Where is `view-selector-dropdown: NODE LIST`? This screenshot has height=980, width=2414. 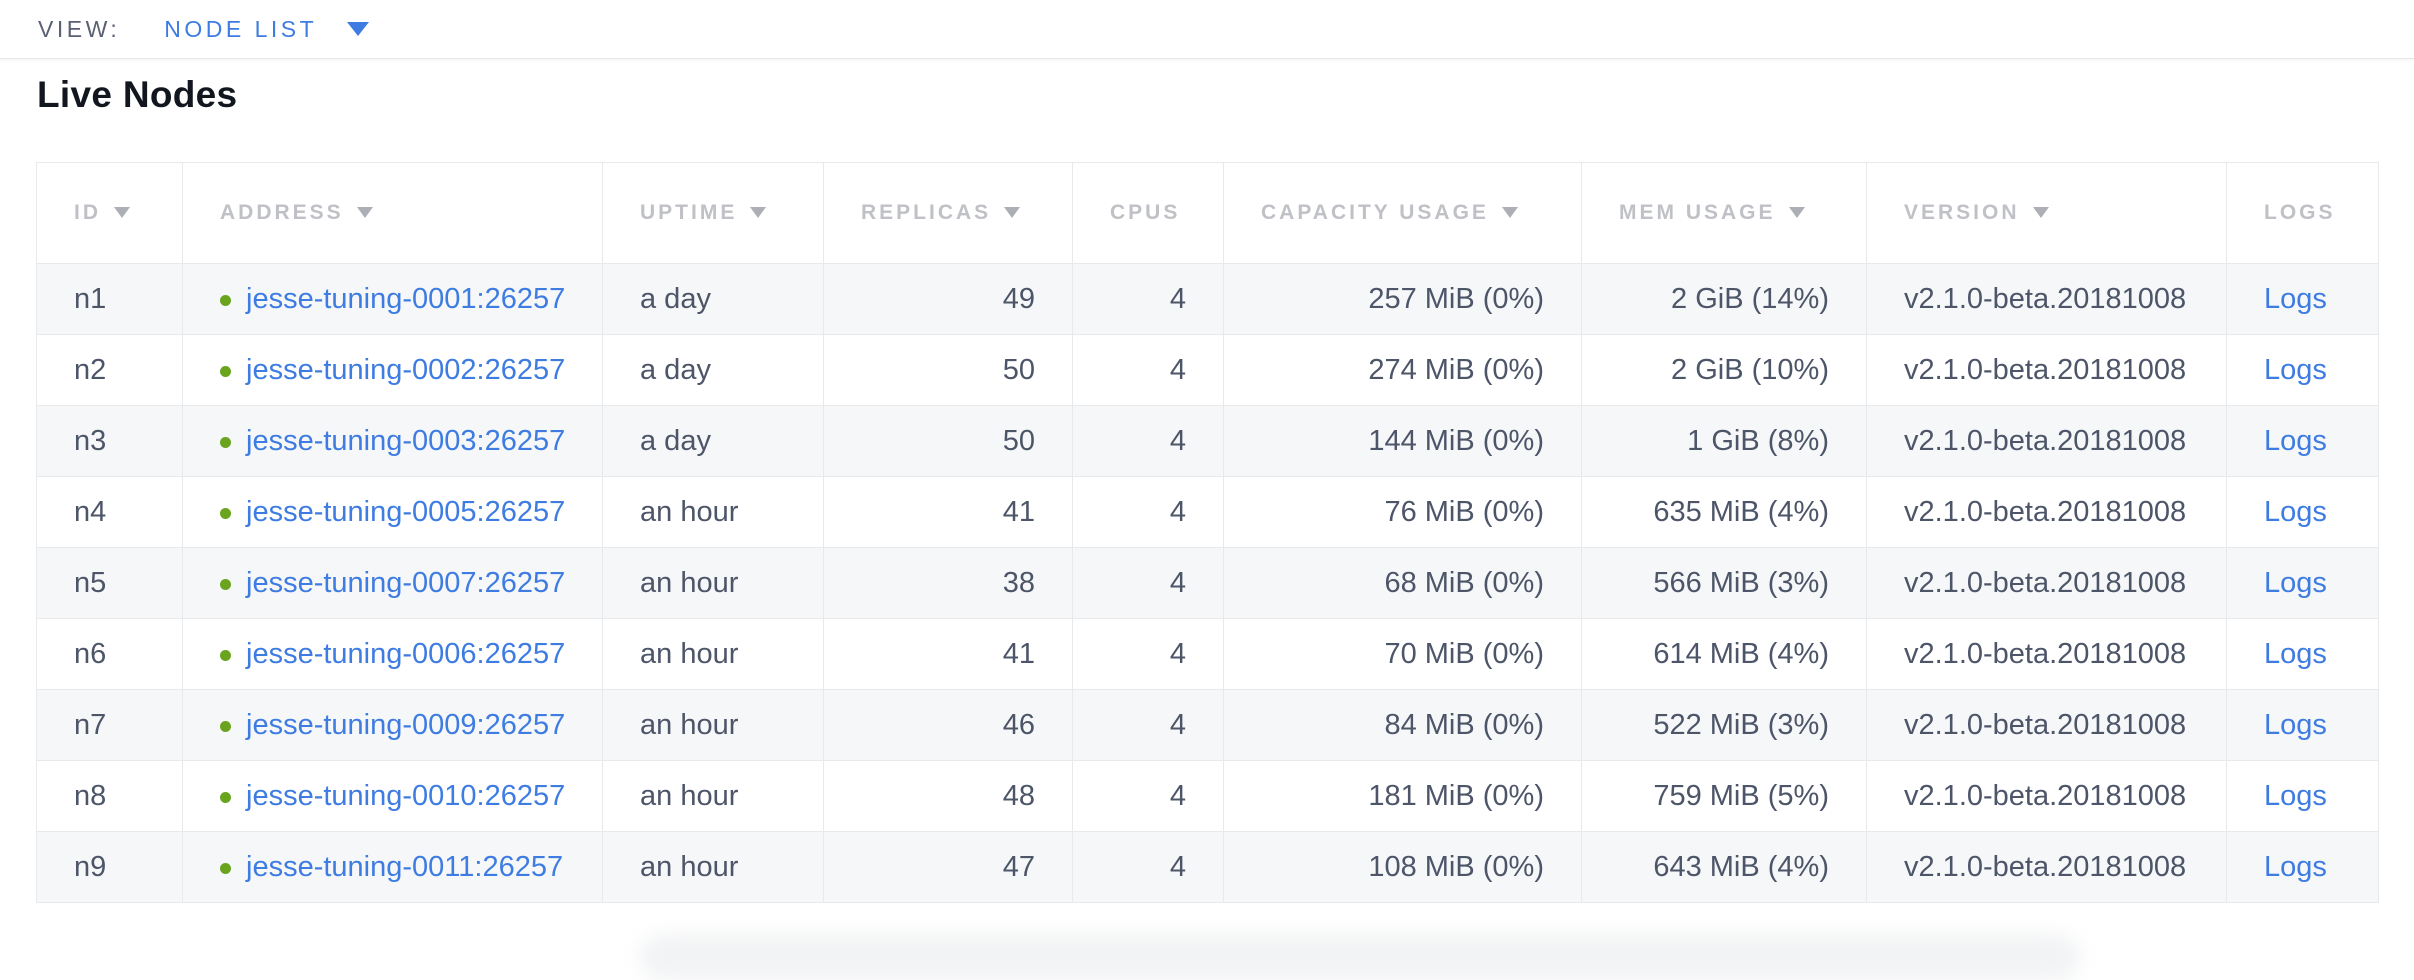
view-selector-dropdown: NODE LIST is located at coordinates (267, 29).